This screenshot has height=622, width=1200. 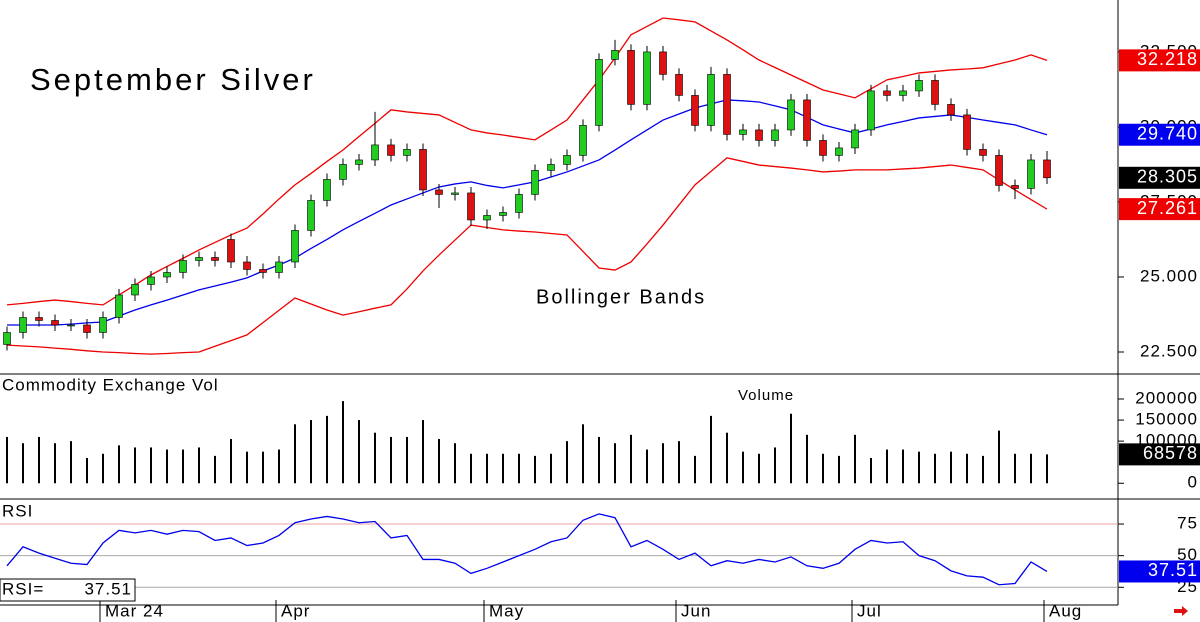 What do you see at coordinates (506, 610) in the screenshot?
I see `x-tick-label: May` at bounding box center [506, 610].